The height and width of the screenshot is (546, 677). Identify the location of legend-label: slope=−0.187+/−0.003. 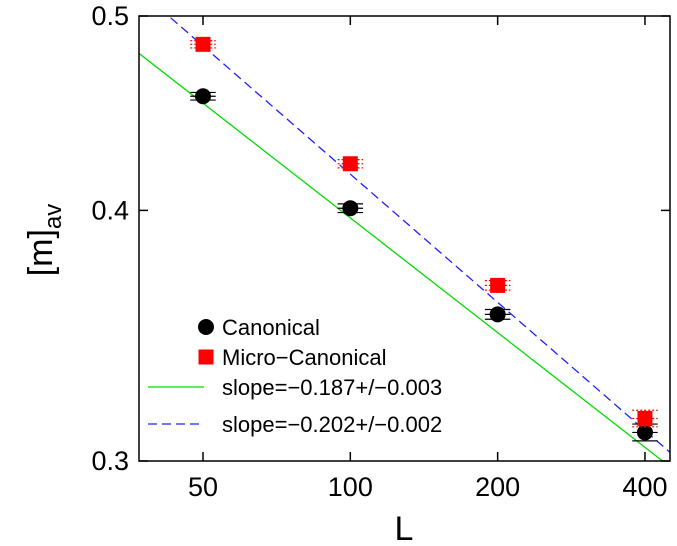
(332, 387).